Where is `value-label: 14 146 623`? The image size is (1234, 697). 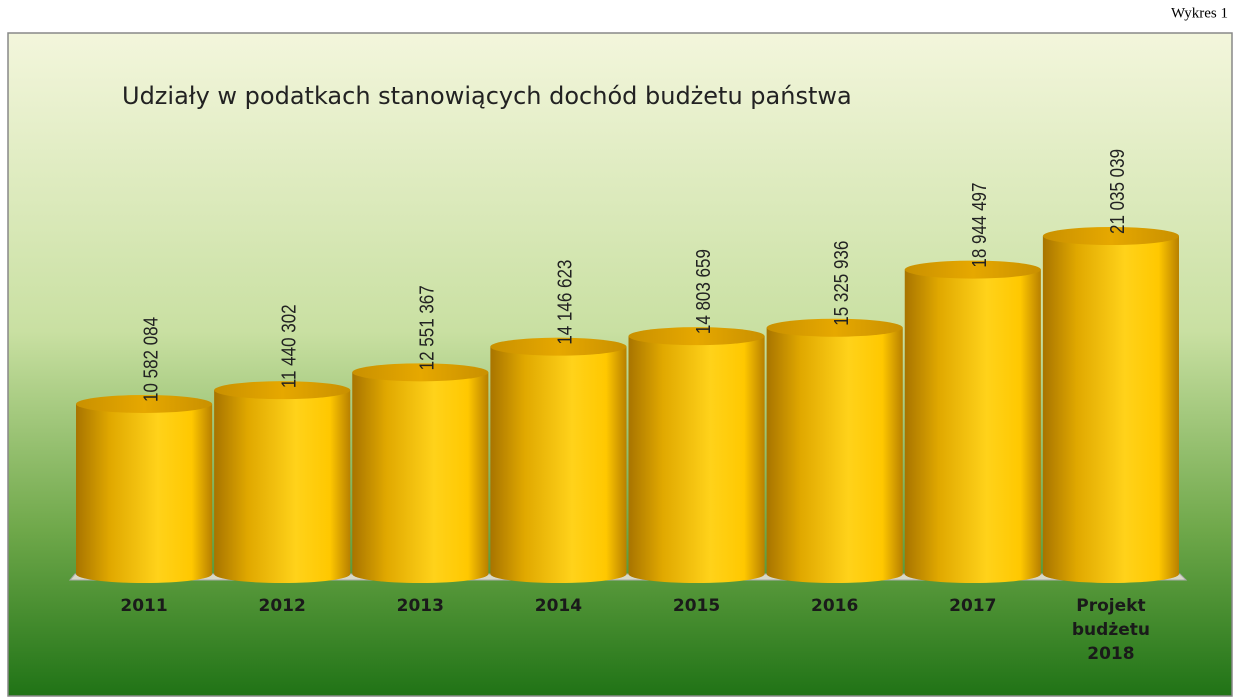
value-label: 14 146 623 is located at coordinates (564, 302).